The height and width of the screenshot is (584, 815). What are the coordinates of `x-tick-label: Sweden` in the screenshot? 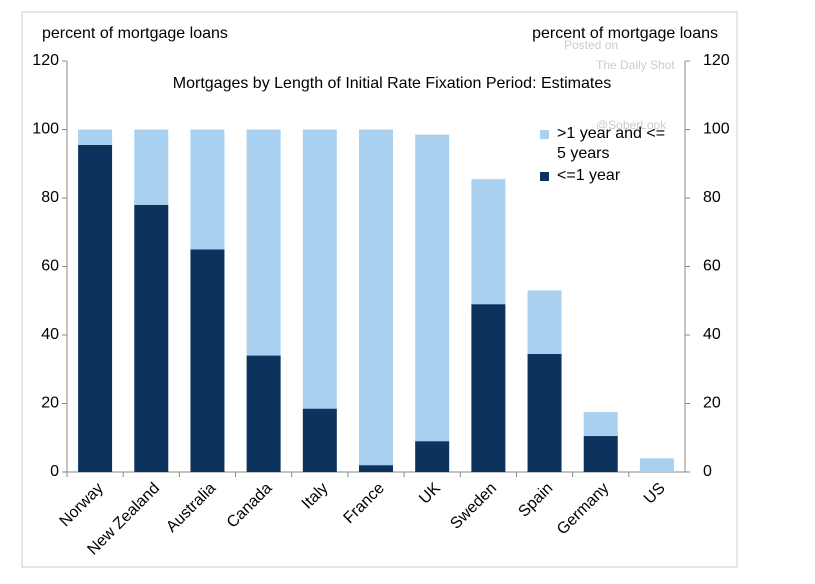 It's located at (473, 506).